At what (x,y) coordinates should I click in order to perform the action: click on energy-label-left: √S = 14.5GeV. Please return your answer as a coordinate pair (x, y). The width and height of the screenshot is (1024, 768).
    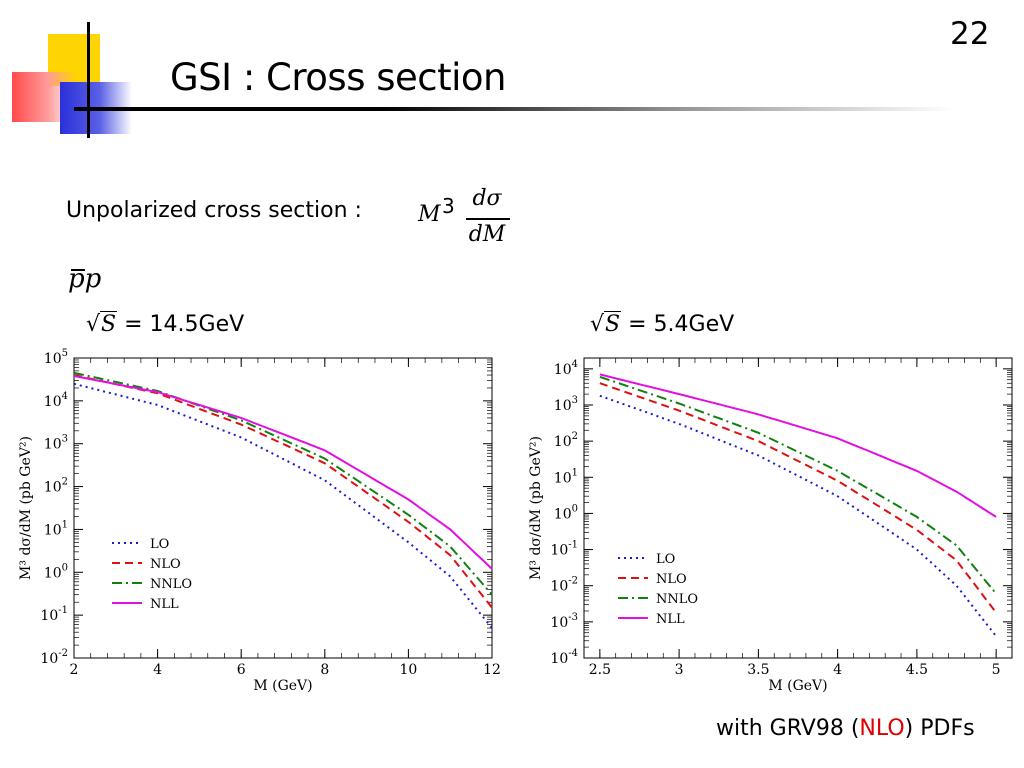
    Looking at the image, I should click on (165, 324).